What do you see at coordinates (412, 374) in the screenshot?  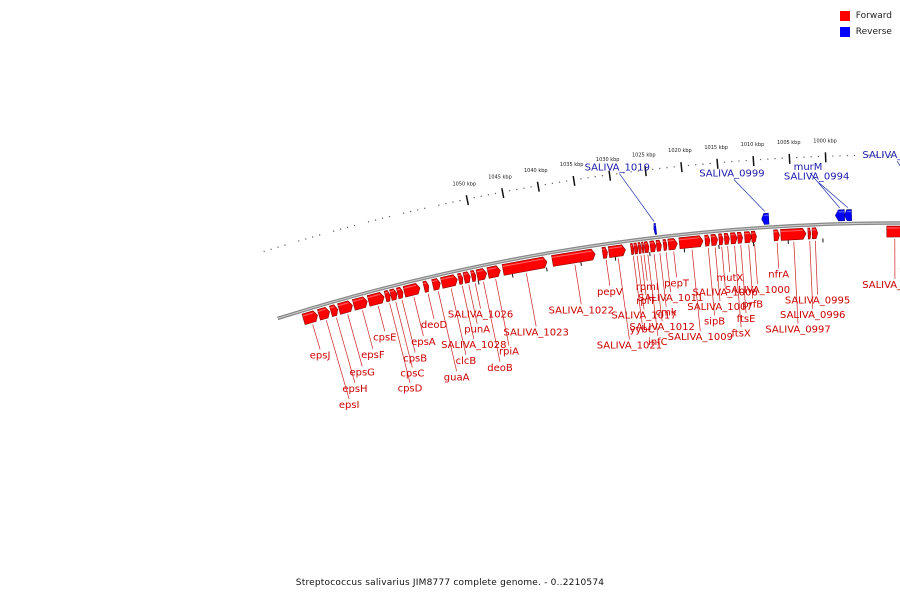 I see `gene-label-cpsc: cpsC` at bounding box center [412, 374].